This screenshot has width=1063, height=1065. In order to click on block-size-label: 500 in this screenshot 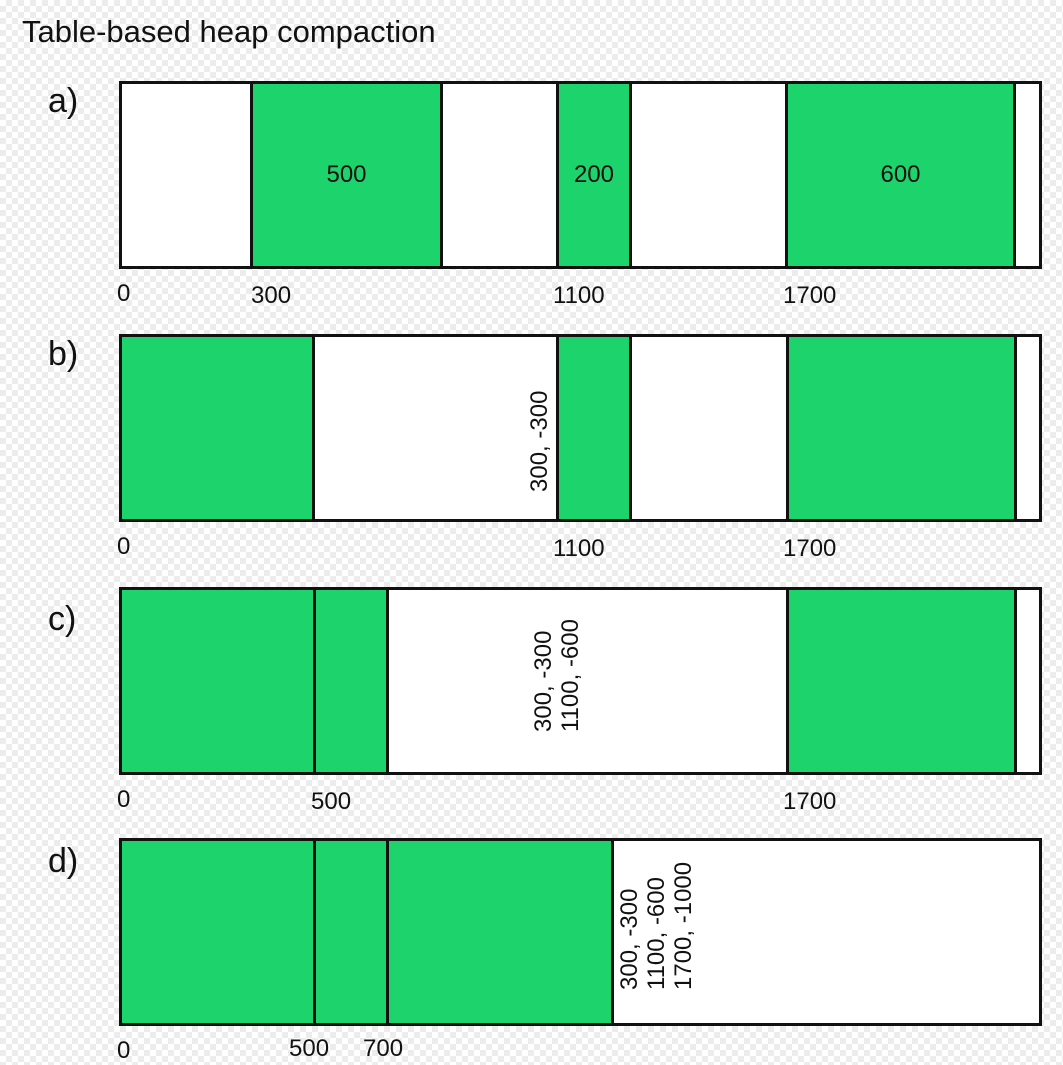, I will do `click(346, 174)`.